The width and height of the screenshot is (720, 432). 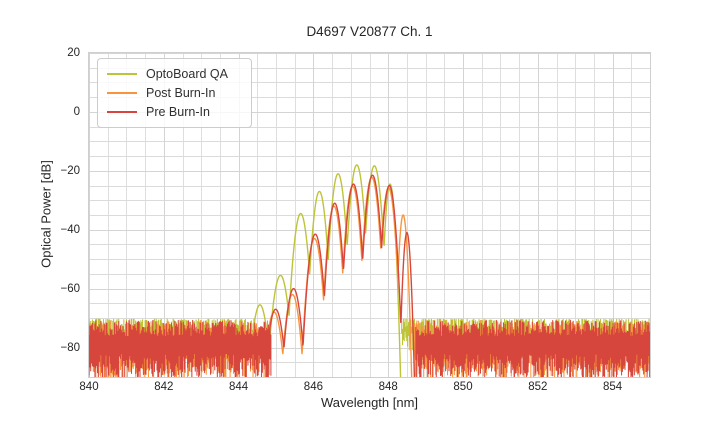 I want to click on legend-label: OptoBoard QA, so click(x=187, y=74).